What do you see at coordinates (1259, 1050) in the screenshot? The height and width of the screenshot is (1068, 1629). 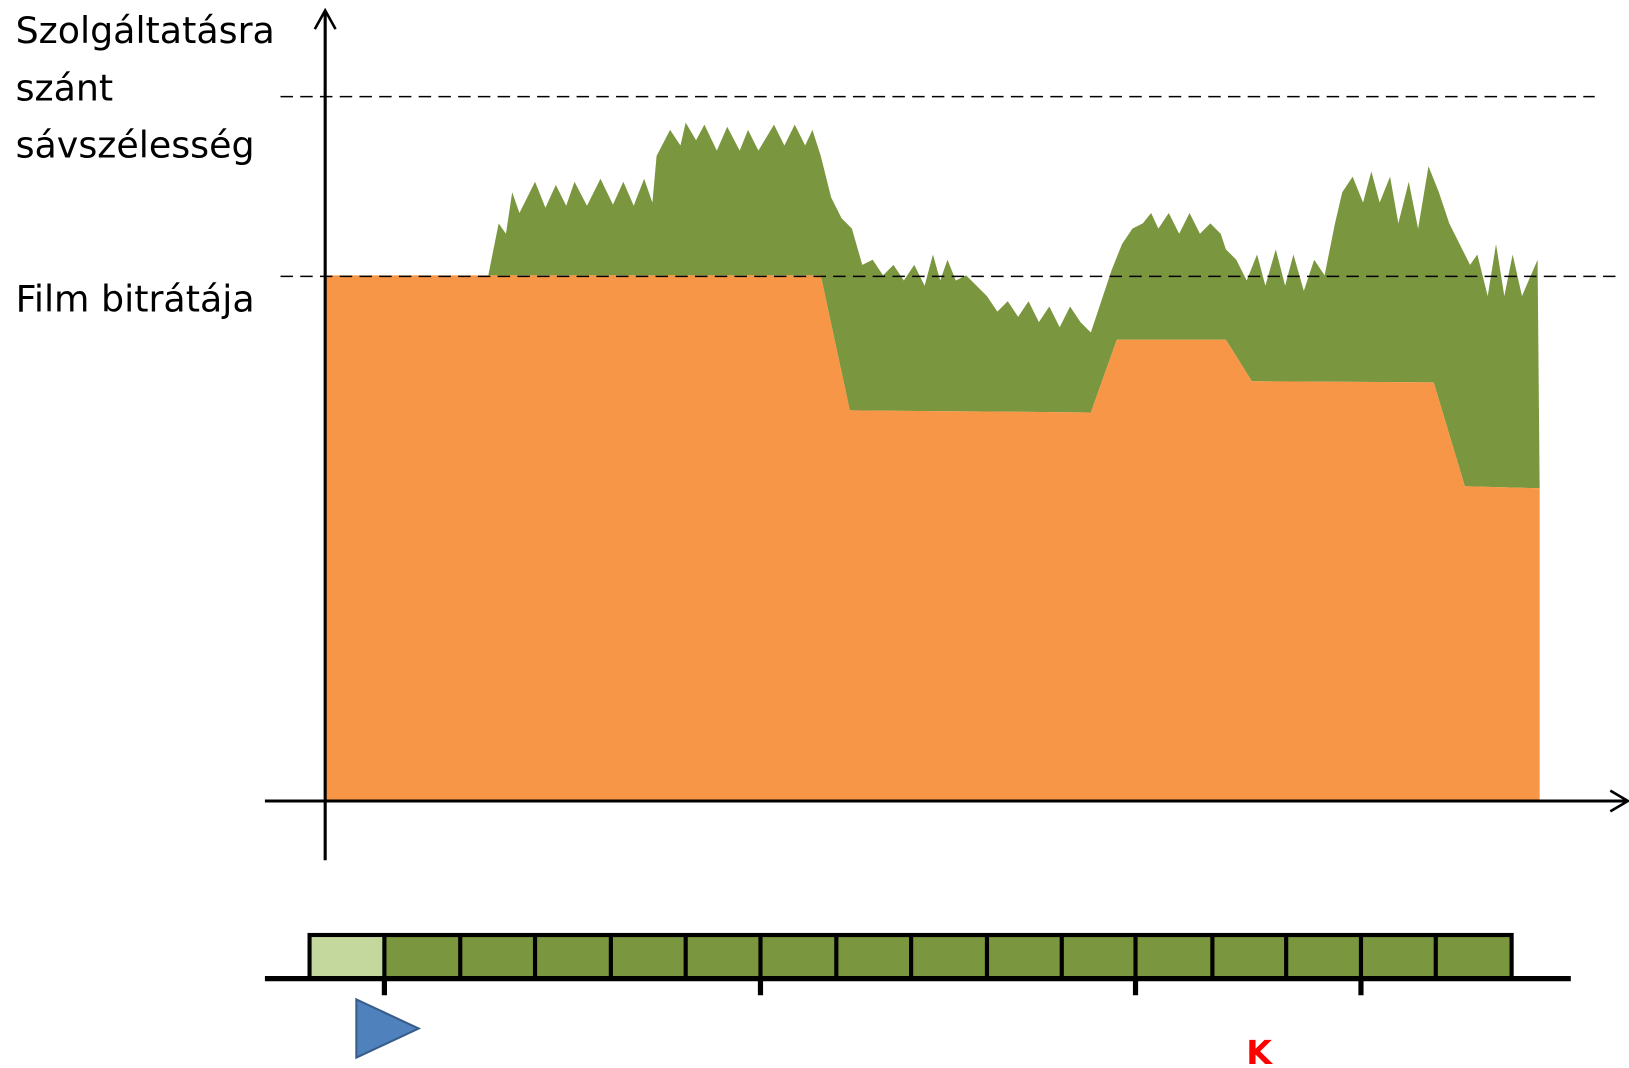 I see `marker-label: K` at bounding box center [1259, 1050].